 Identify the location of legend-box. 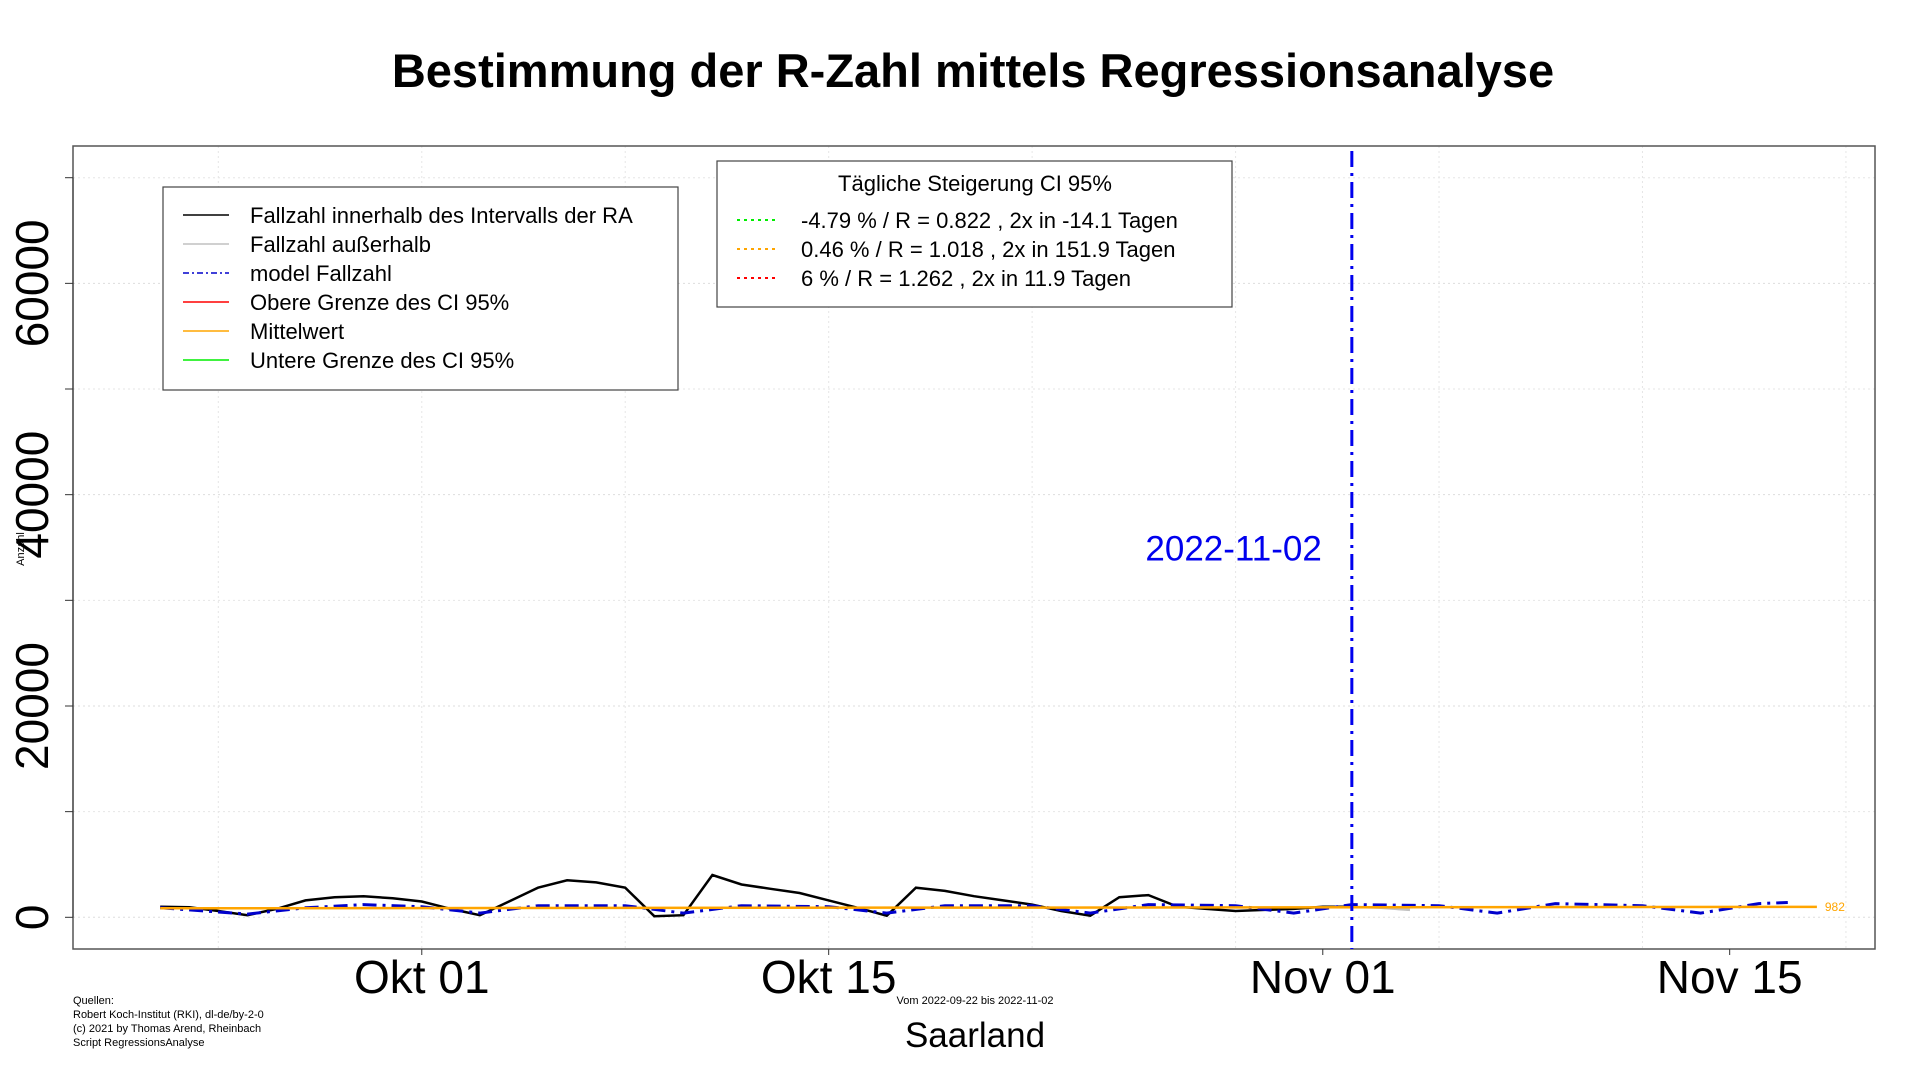
(420, 288).